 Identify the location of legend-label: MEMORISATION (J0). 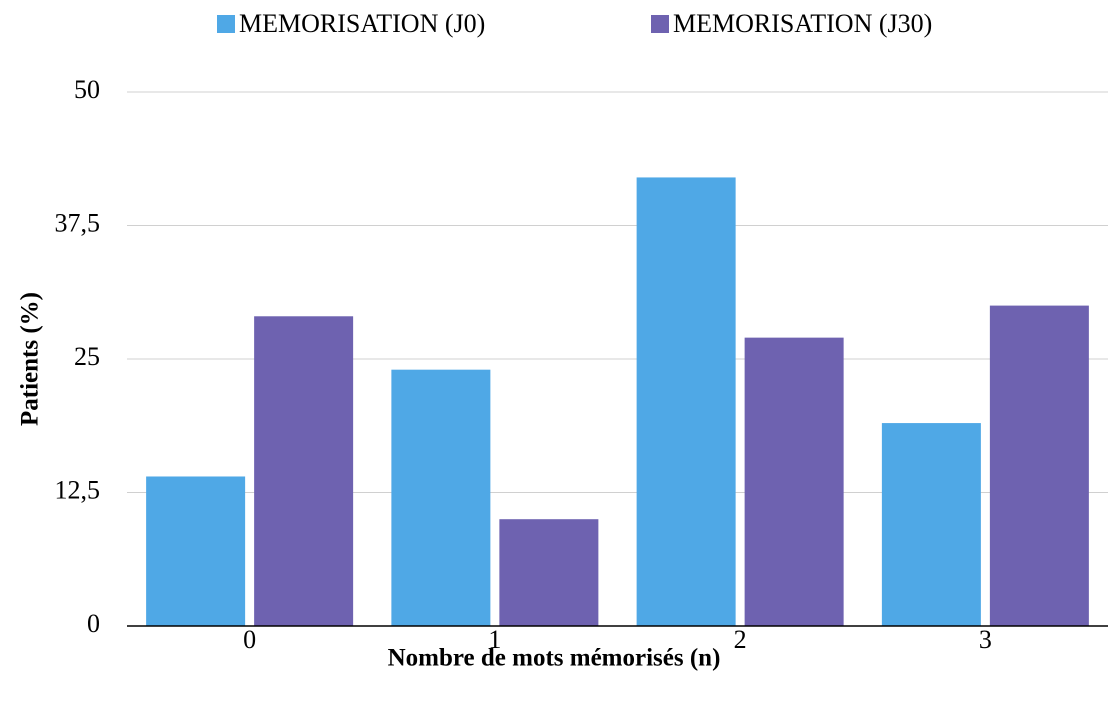
(362, 23).